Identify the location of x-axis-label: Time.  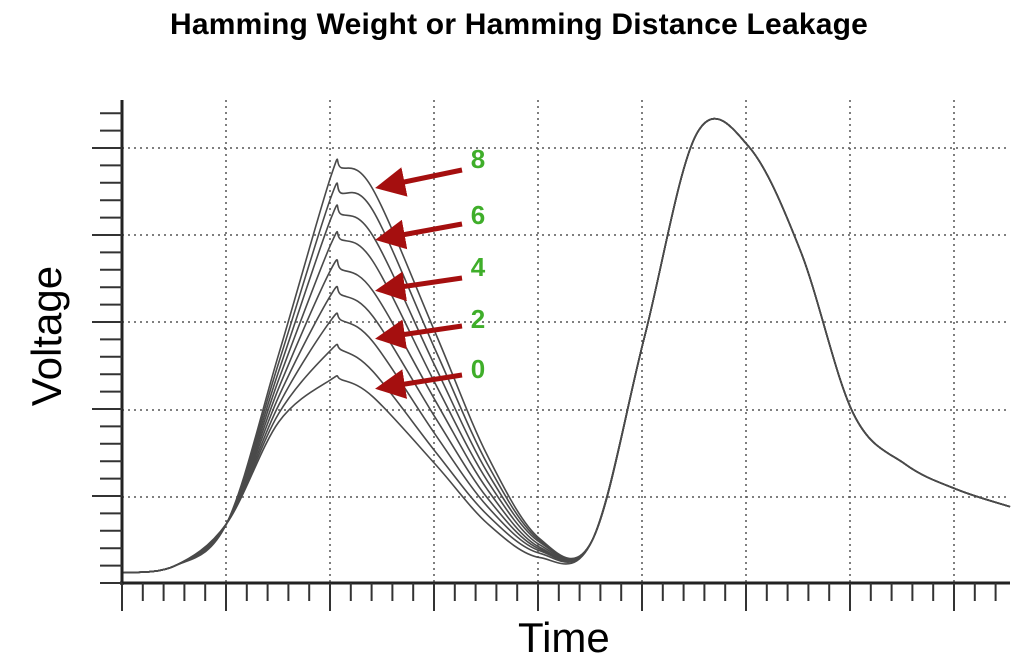
(564, 637).